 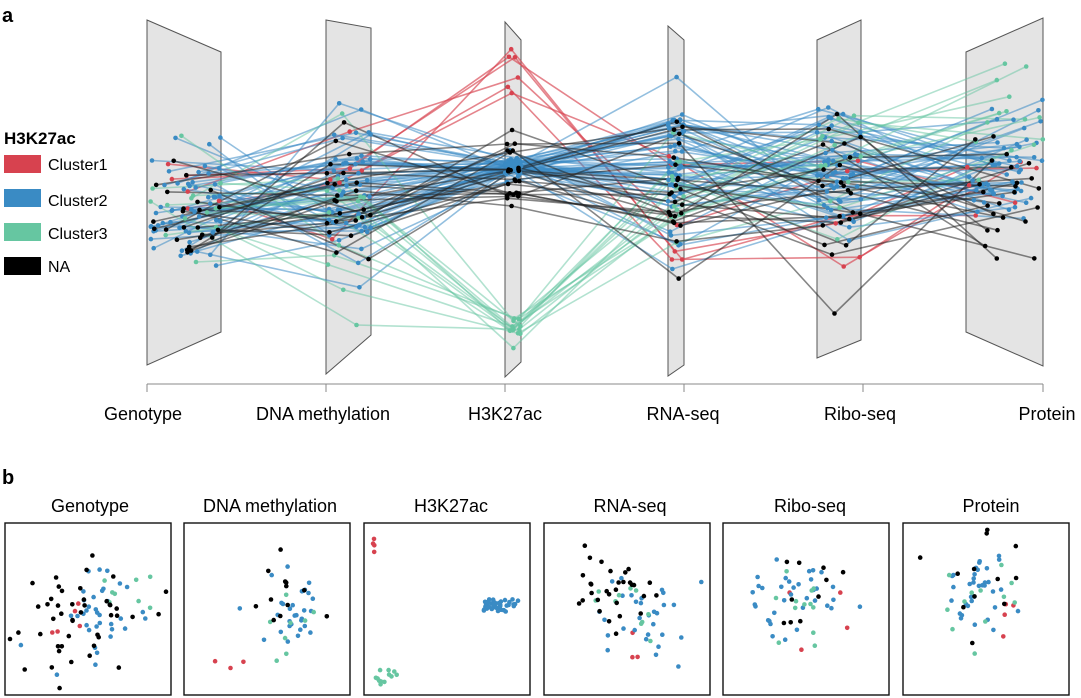 What do you see at coordinates (632, 657) in the screenshot?
I see `embedding-point-rna-seq-cluster1` at bounding box center [632, 657].